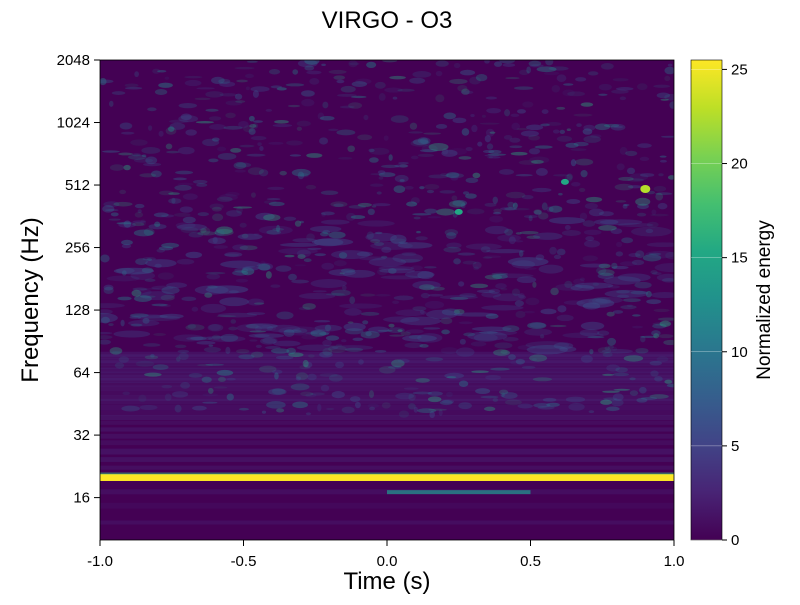 The image size is (800, 605). Describe the element at coordinates (739, 258) in the screenshot. I see `colorbar-tick-label: 15` at that location.